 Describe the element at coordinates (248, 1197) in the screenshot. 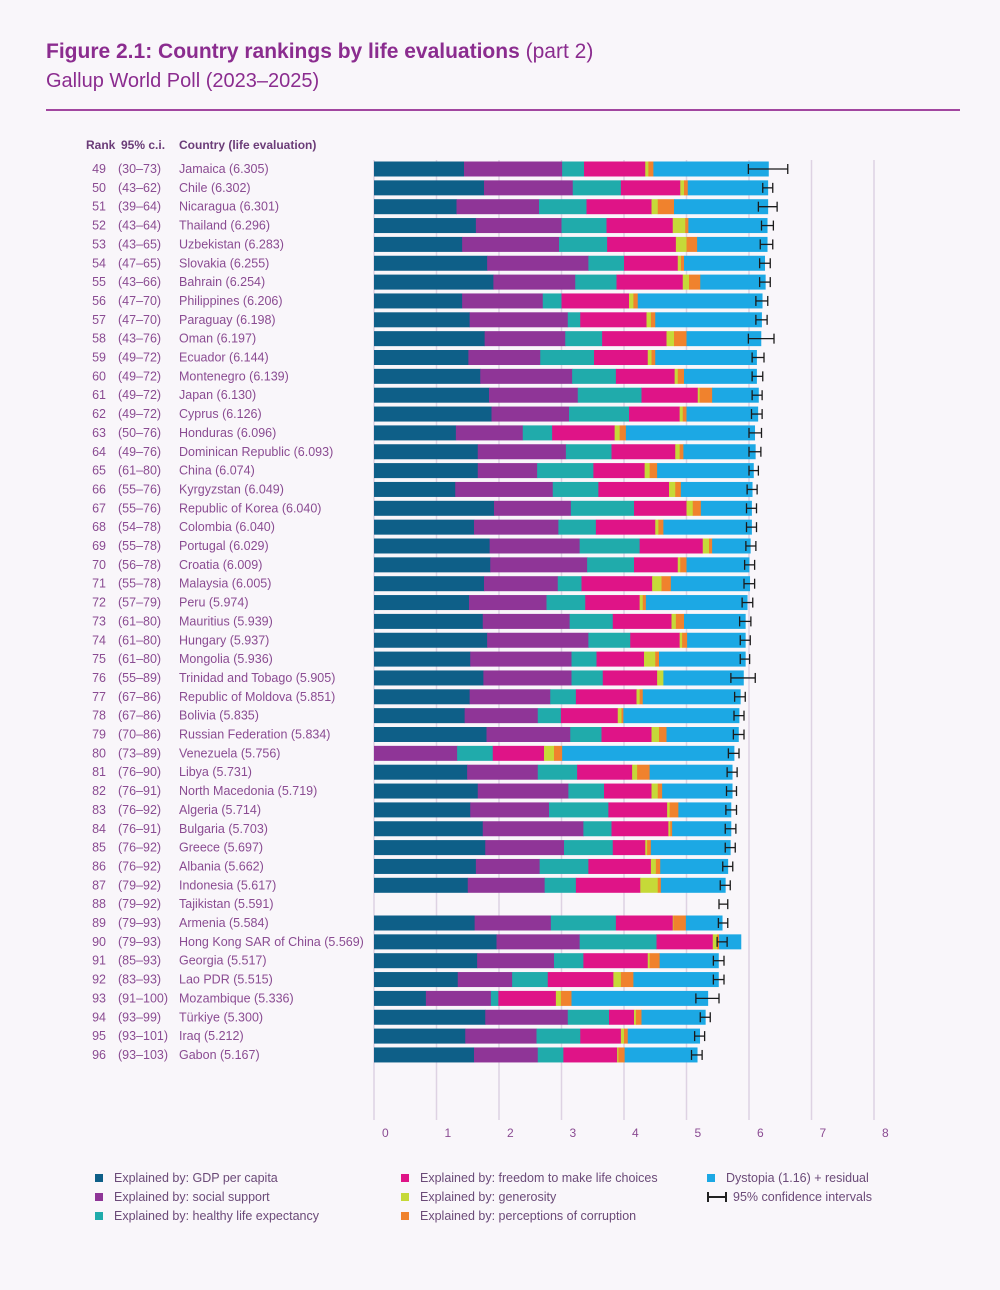

I see `legend-item-social: Explained by: social support` at that location.